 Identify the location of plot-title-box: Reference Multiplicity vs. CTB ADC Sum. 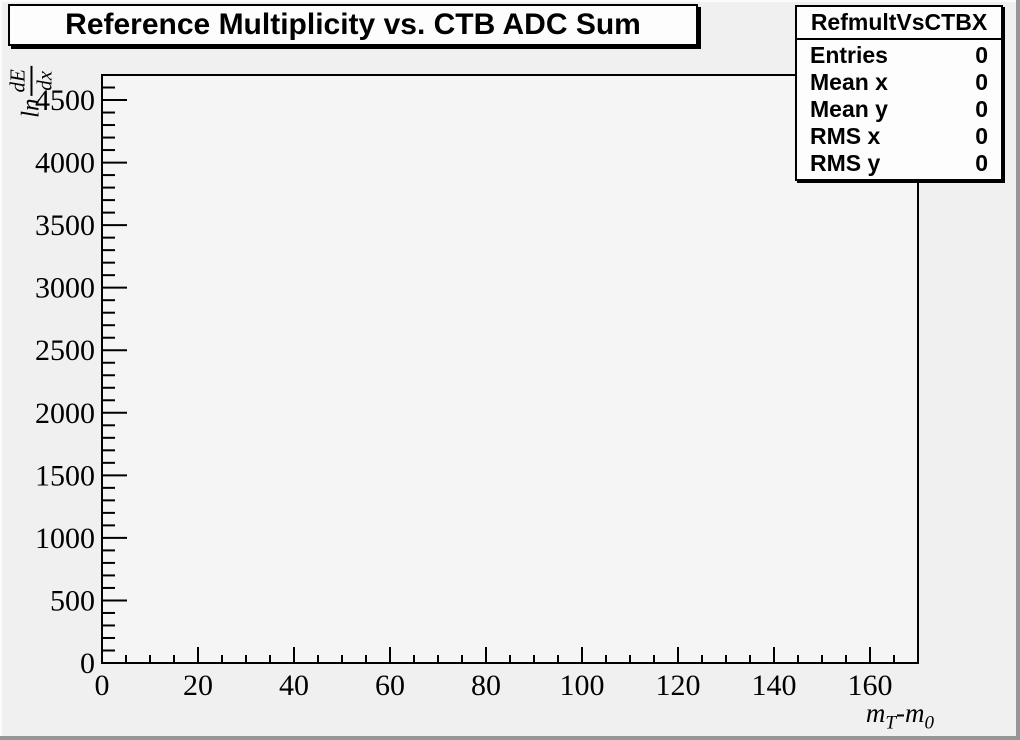
(353, 25).